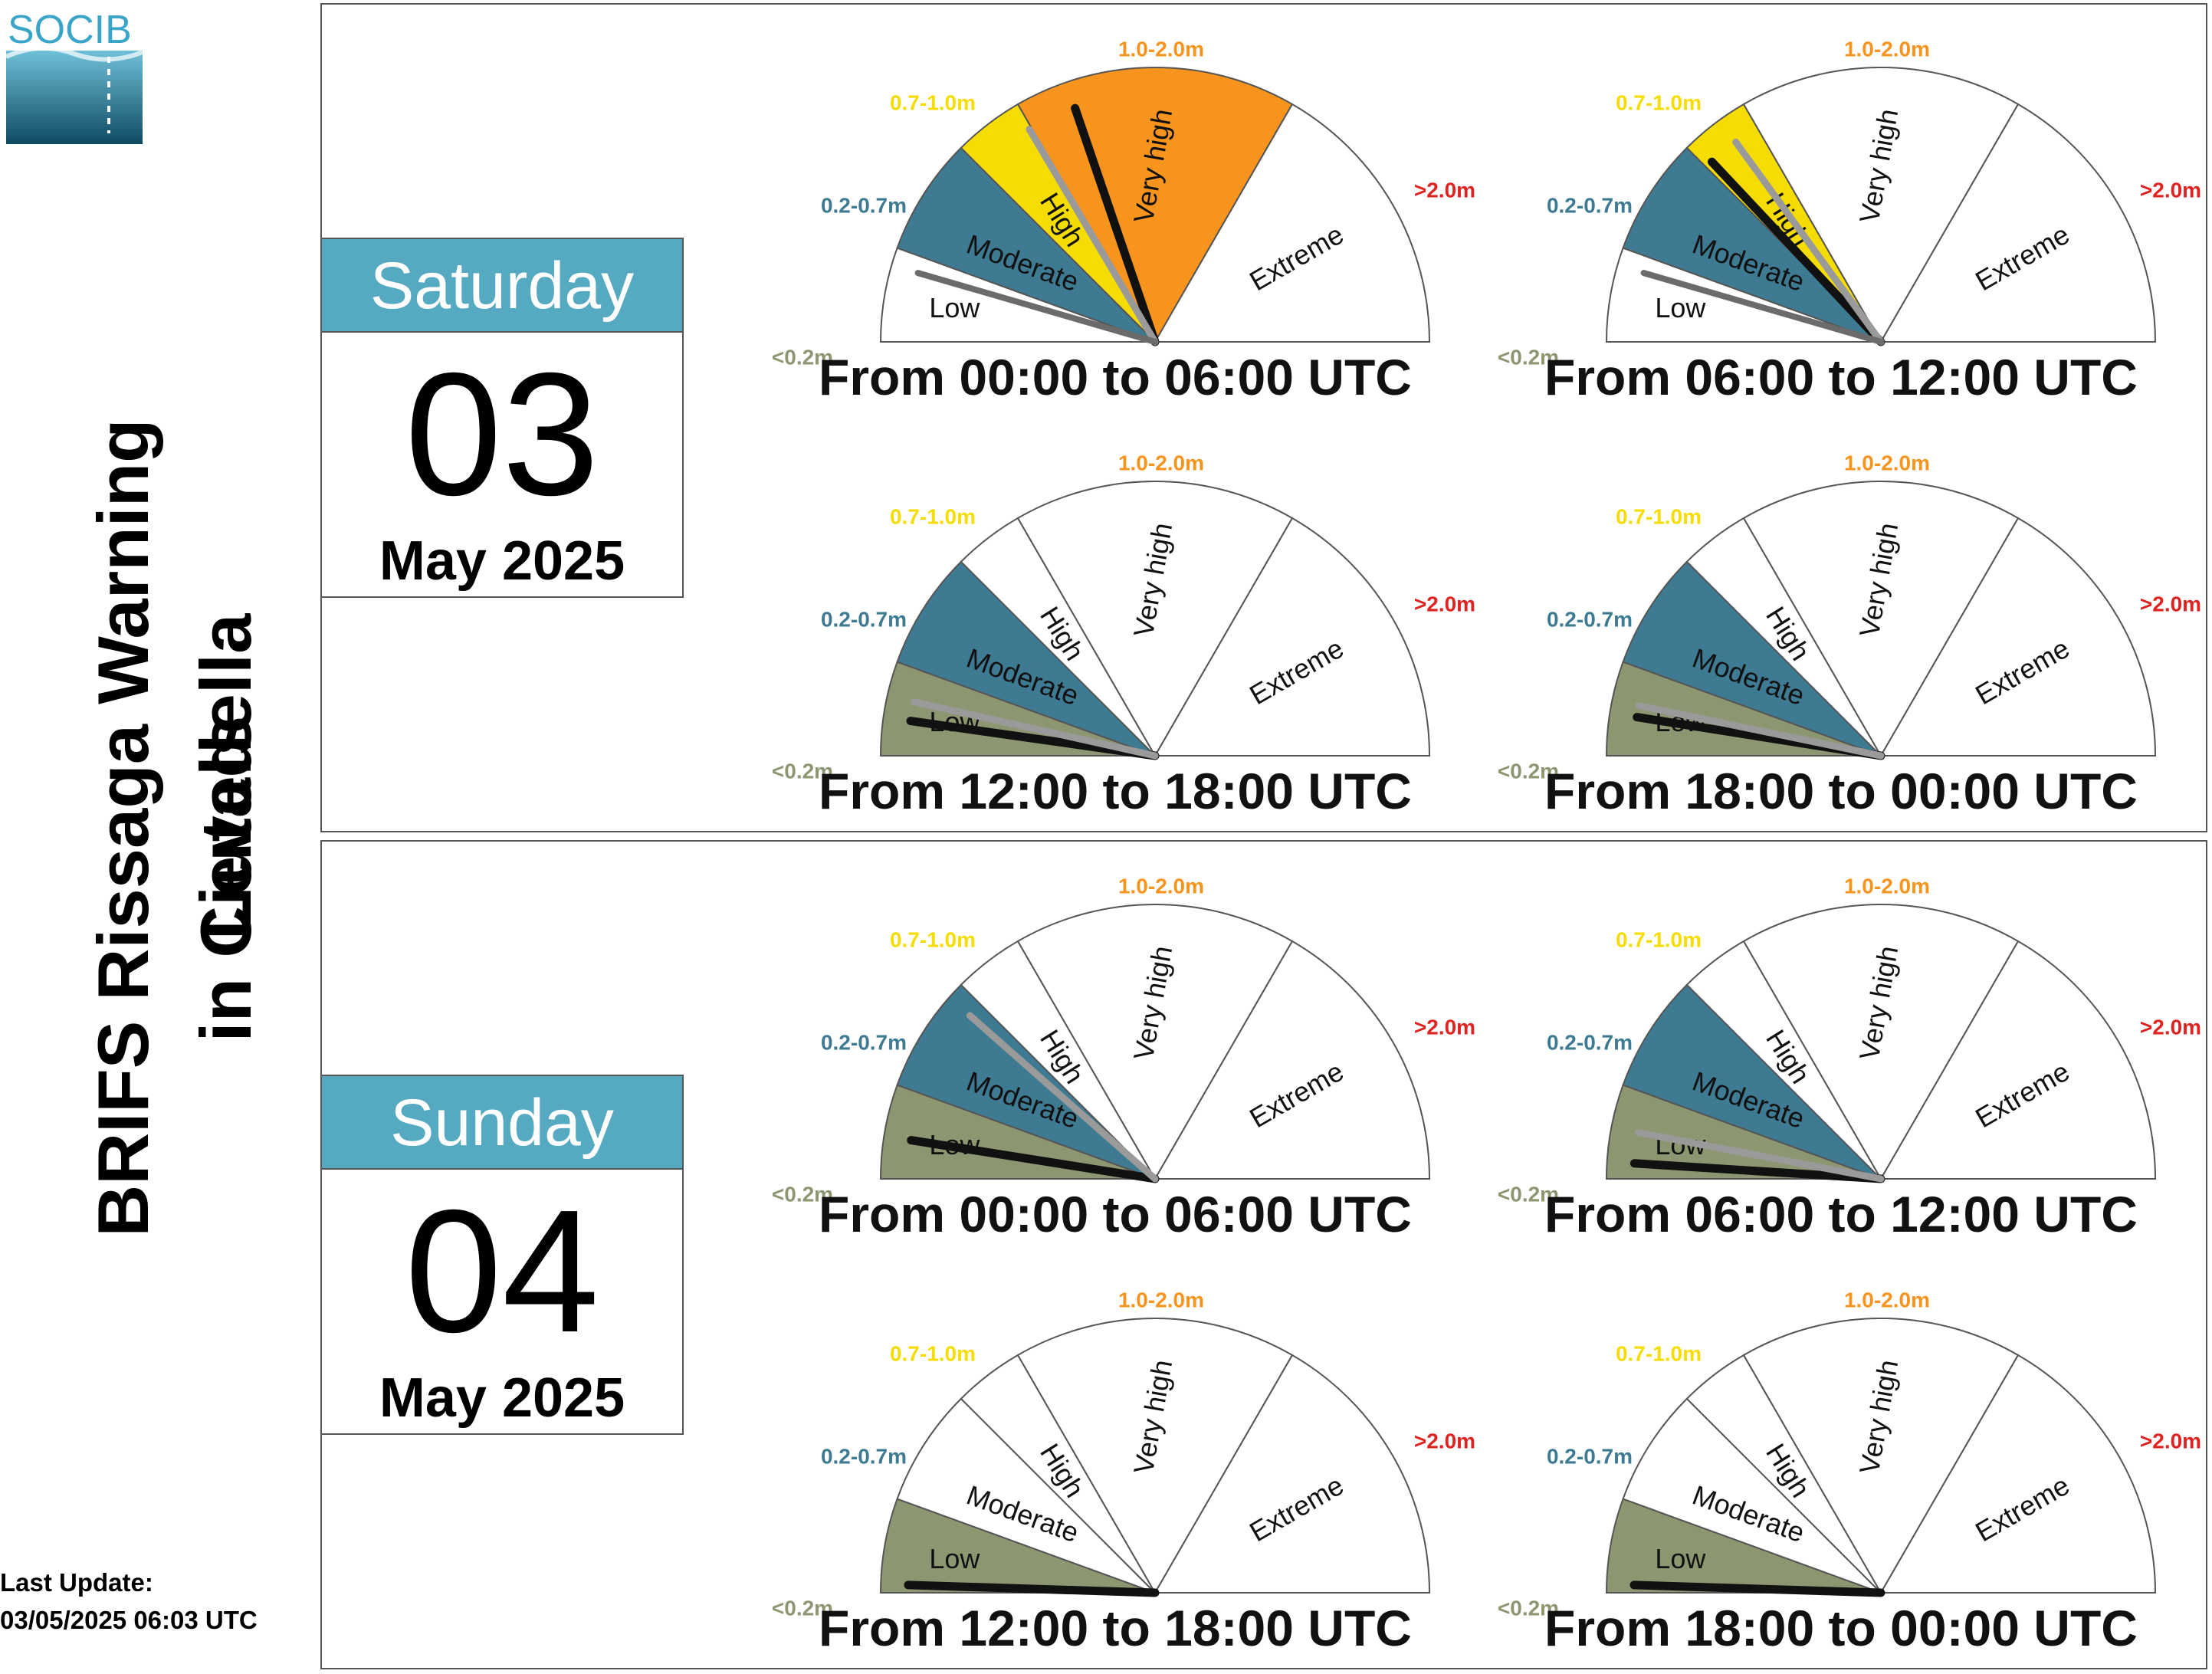 This screenshot has width=2212, height=1674. Describe the element at coordinates (502, 435) in the screenshot. I see `calendar-day-number: 03` at that location.